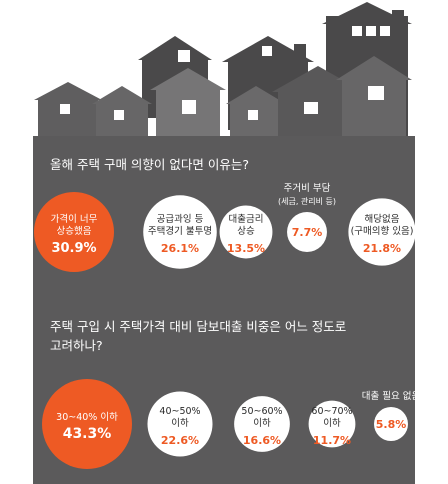 Image resolution: width=448 pixels, height=484 pixels. I want to click on bubble-label: 상승, so click(246, 231).